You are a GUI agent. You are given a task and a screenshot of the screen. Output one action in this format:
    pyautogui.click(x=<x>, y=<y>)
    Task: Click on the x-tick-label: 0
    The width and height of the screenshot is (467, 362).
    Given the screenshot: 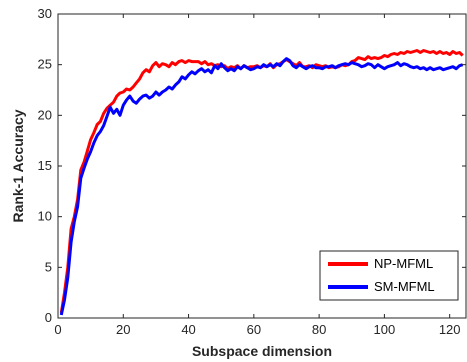 What is the action you would take?
    pyautogui.click(x=57, y=329)
    